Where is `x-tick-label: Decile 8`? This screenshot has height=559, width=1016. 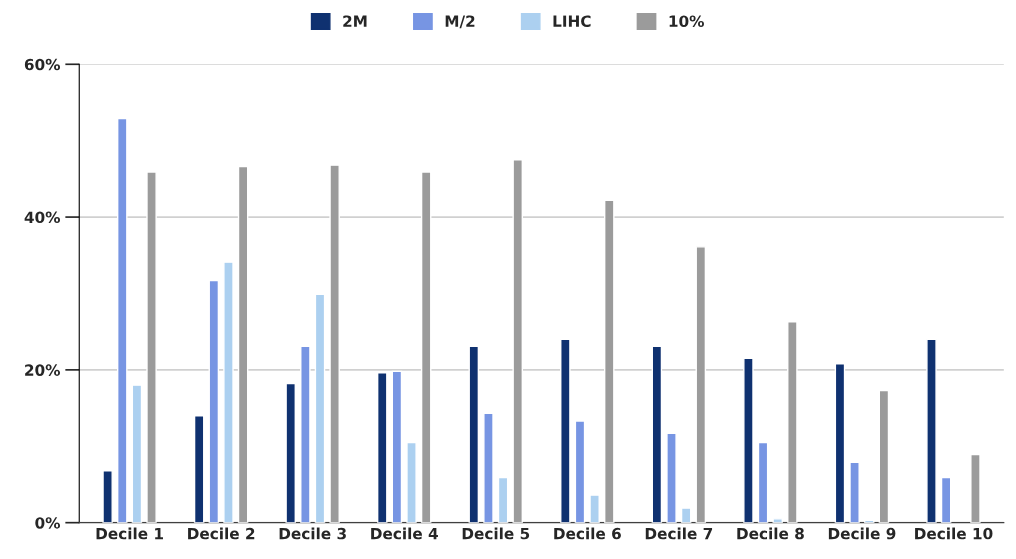 x-tick-label: Decile 8 is located at coordinates (770, 533).